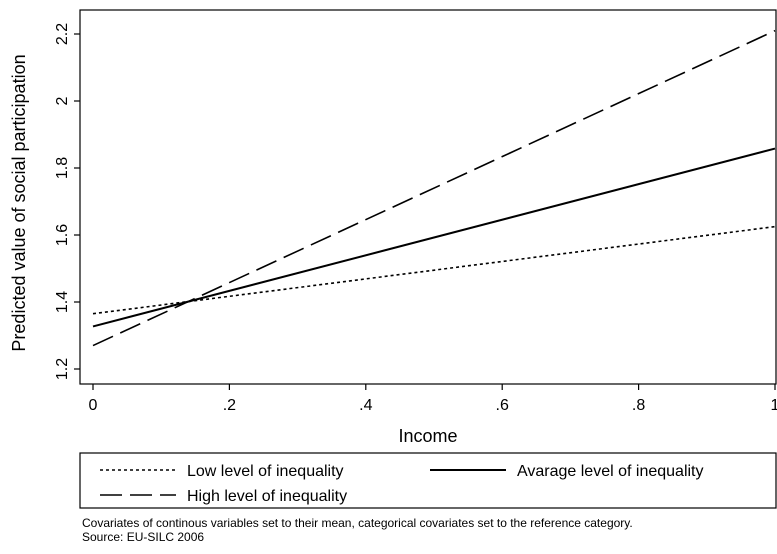  I want to click on y-tick-label: 1.4, so click(62, 302).